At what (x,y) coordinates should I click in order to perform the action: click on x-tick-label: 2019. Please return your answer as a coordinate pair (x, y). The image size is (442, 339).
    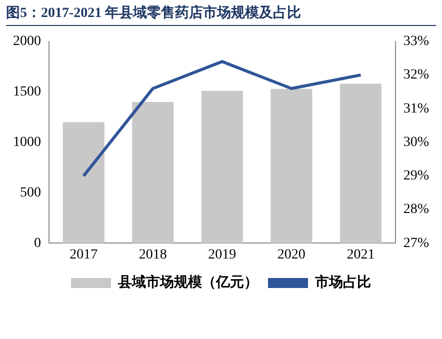
    Looking at the image, I should click on (222, 254).